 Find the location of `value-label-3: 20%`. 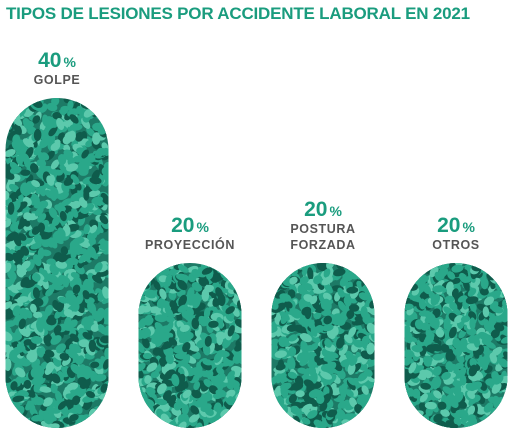

value-label-3: 20% is located at coordinates (456, 225).